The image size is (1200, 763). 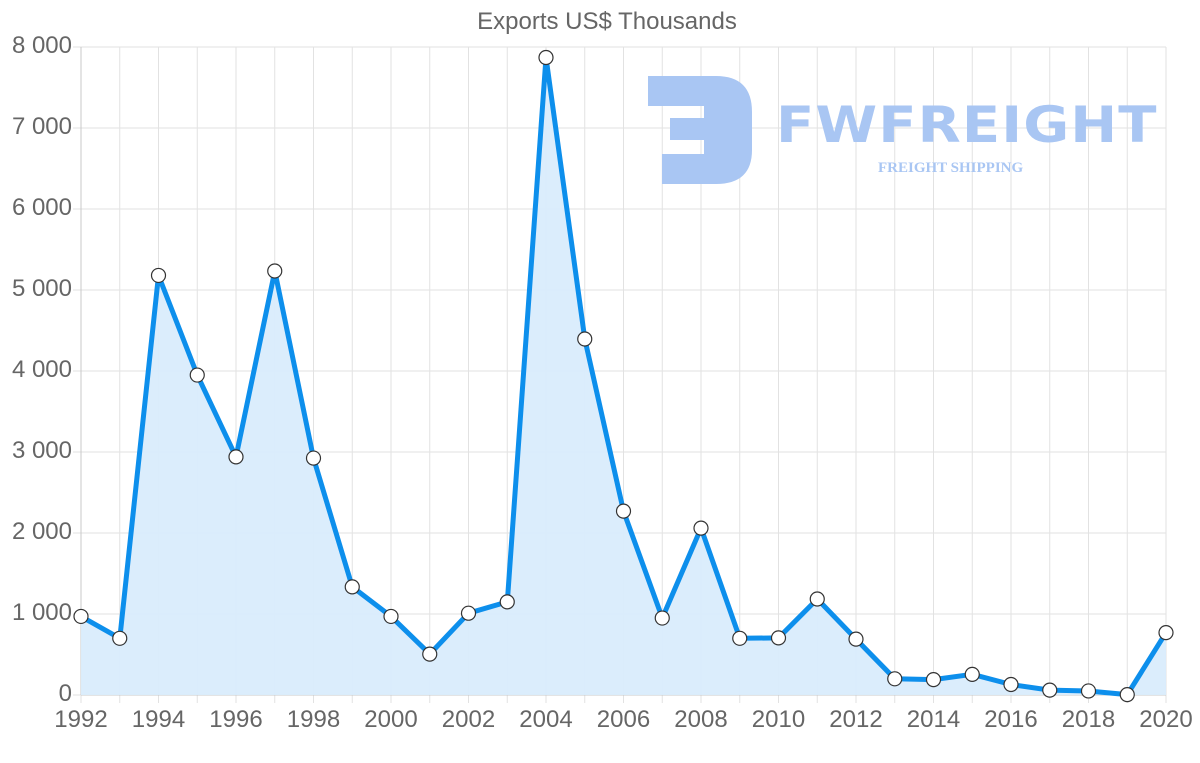 I want to click on fwfreight-logo-icon, so click(x=700, y=130).